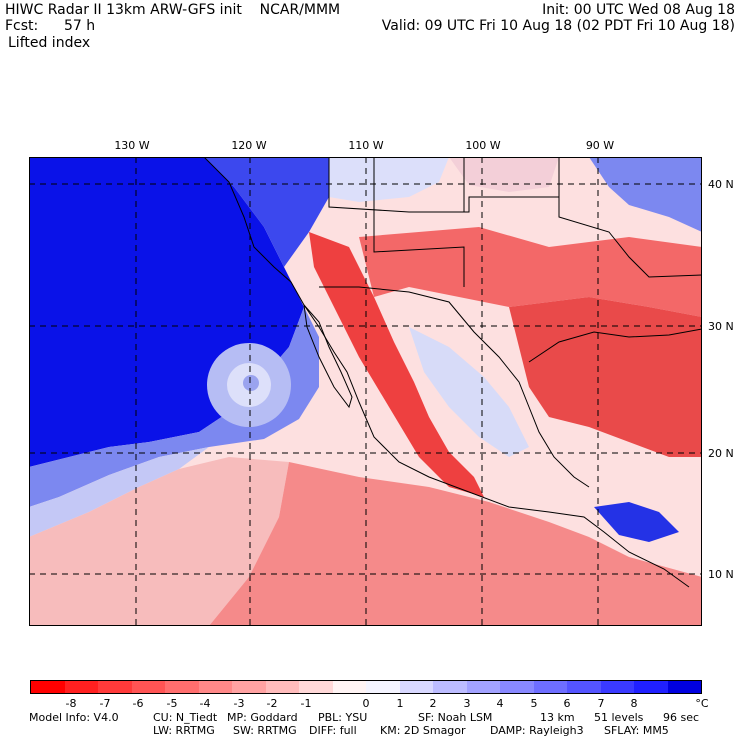  I want to click on timestep: 96 sec, so click(681, 717).